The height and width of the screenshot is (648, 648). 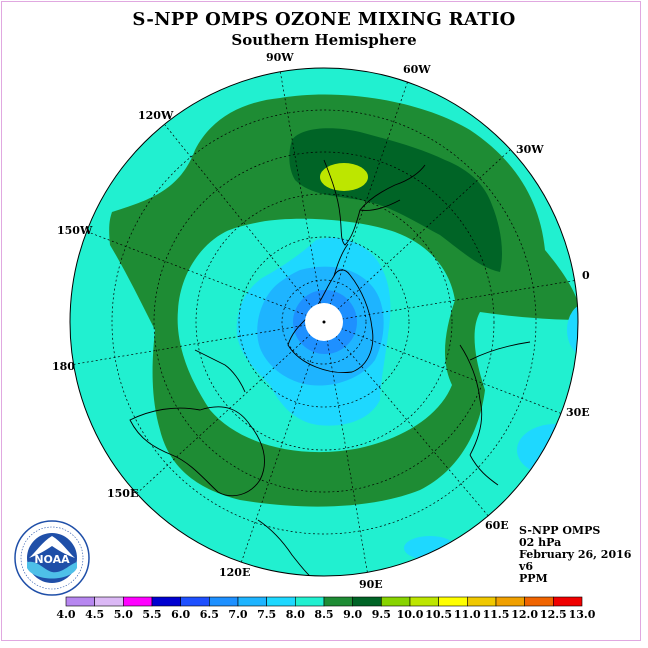 I want to click on colorbar-tick-label: 5.0, so click(x=123, y=614).